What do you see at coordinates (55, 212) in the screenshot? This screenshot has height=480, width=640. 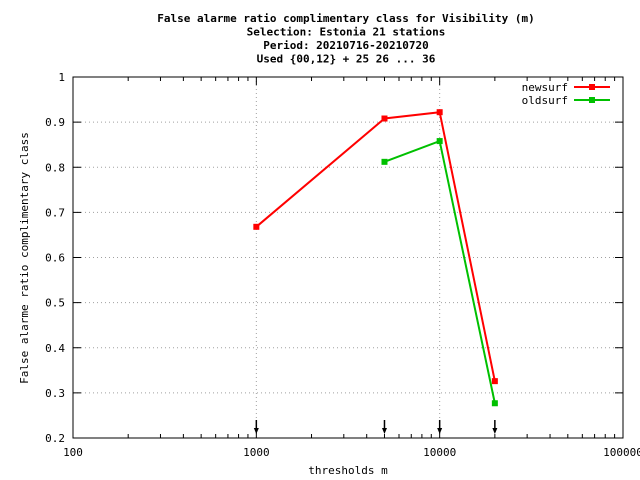 I see `y-tick-label: 0.7` at bounding box center [55, 212].